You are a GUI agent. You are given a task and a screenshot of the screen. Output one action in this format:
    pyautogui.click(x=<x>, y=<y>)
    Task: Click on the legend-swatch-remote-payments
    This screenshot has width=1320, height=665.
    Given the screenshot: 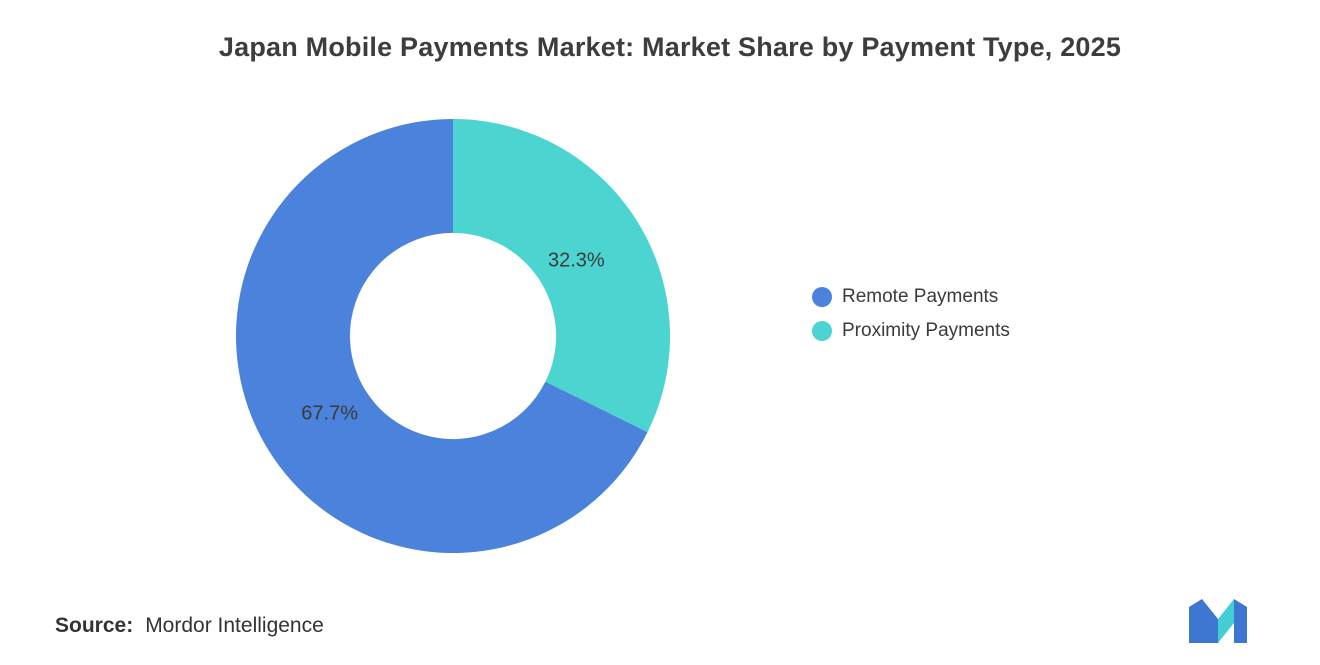 What is the action you would take?
    pyautogui.click(x=822, y=297)
    